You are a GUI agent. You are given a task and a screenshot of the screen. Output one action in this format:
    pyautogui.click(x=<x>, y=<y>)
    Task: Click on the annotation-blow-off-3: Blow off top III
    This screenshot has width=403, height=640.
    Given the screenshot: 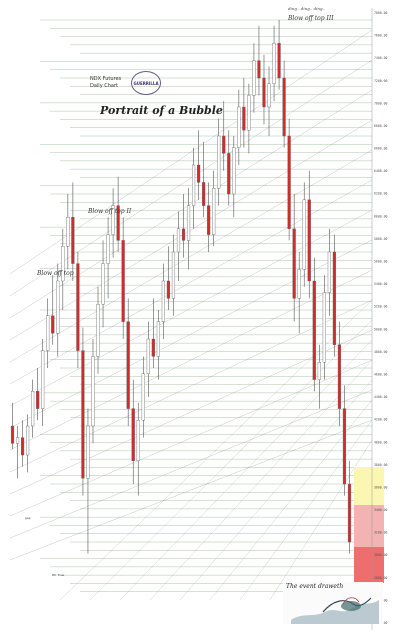 What is the action you would take?
    pyautogui.click(x=311, y=18)
    